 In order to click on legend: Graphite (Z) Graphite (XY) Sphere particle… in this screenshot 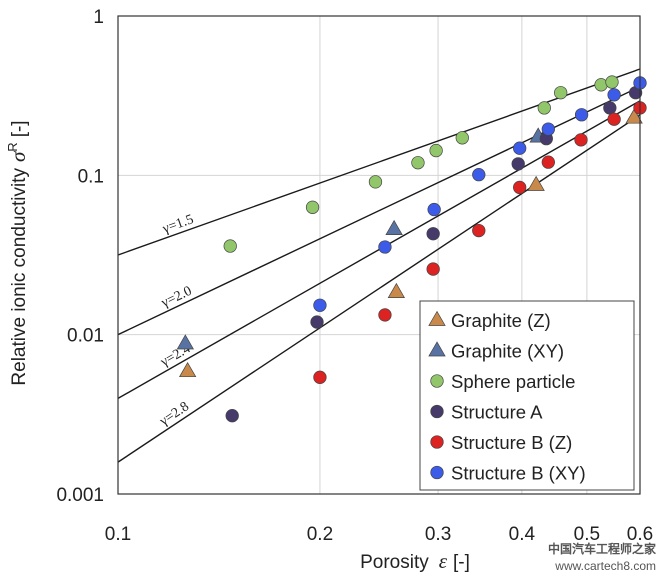, I will do `click(527, 395)`.